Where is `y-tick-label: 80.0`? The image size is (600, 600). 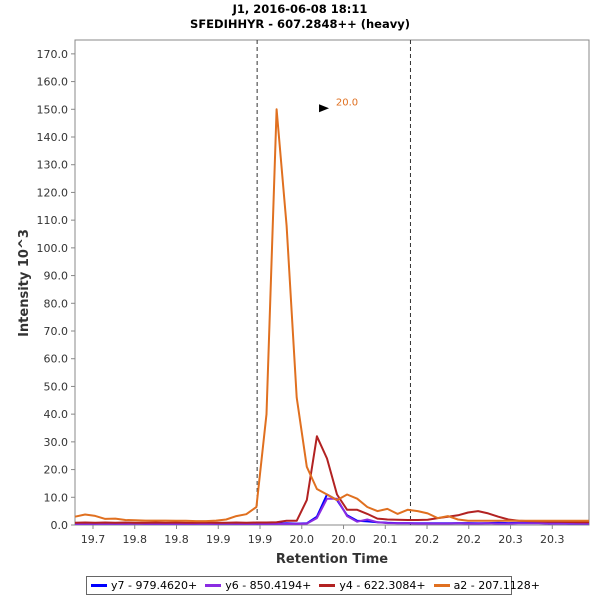 y-tick-label: 80.0 is located at coordinates (56, 303).